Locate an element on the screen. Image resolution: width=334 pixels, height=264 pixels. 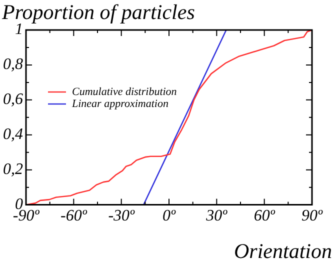
y-tick-label: 0,8 is located at coordinates (13, 65).